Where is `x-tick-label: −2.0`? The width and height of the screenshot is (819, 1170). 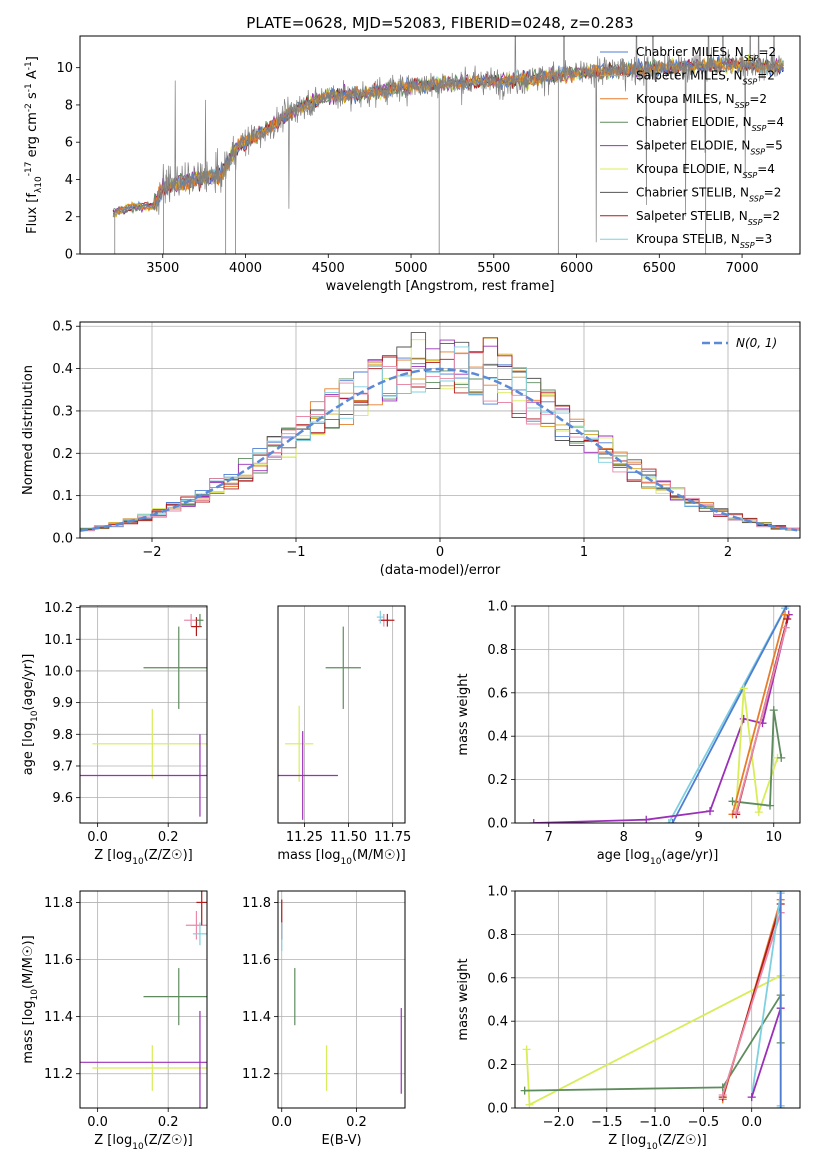 x-tick-label: −2.0 is located at coordinates (559, 1122).